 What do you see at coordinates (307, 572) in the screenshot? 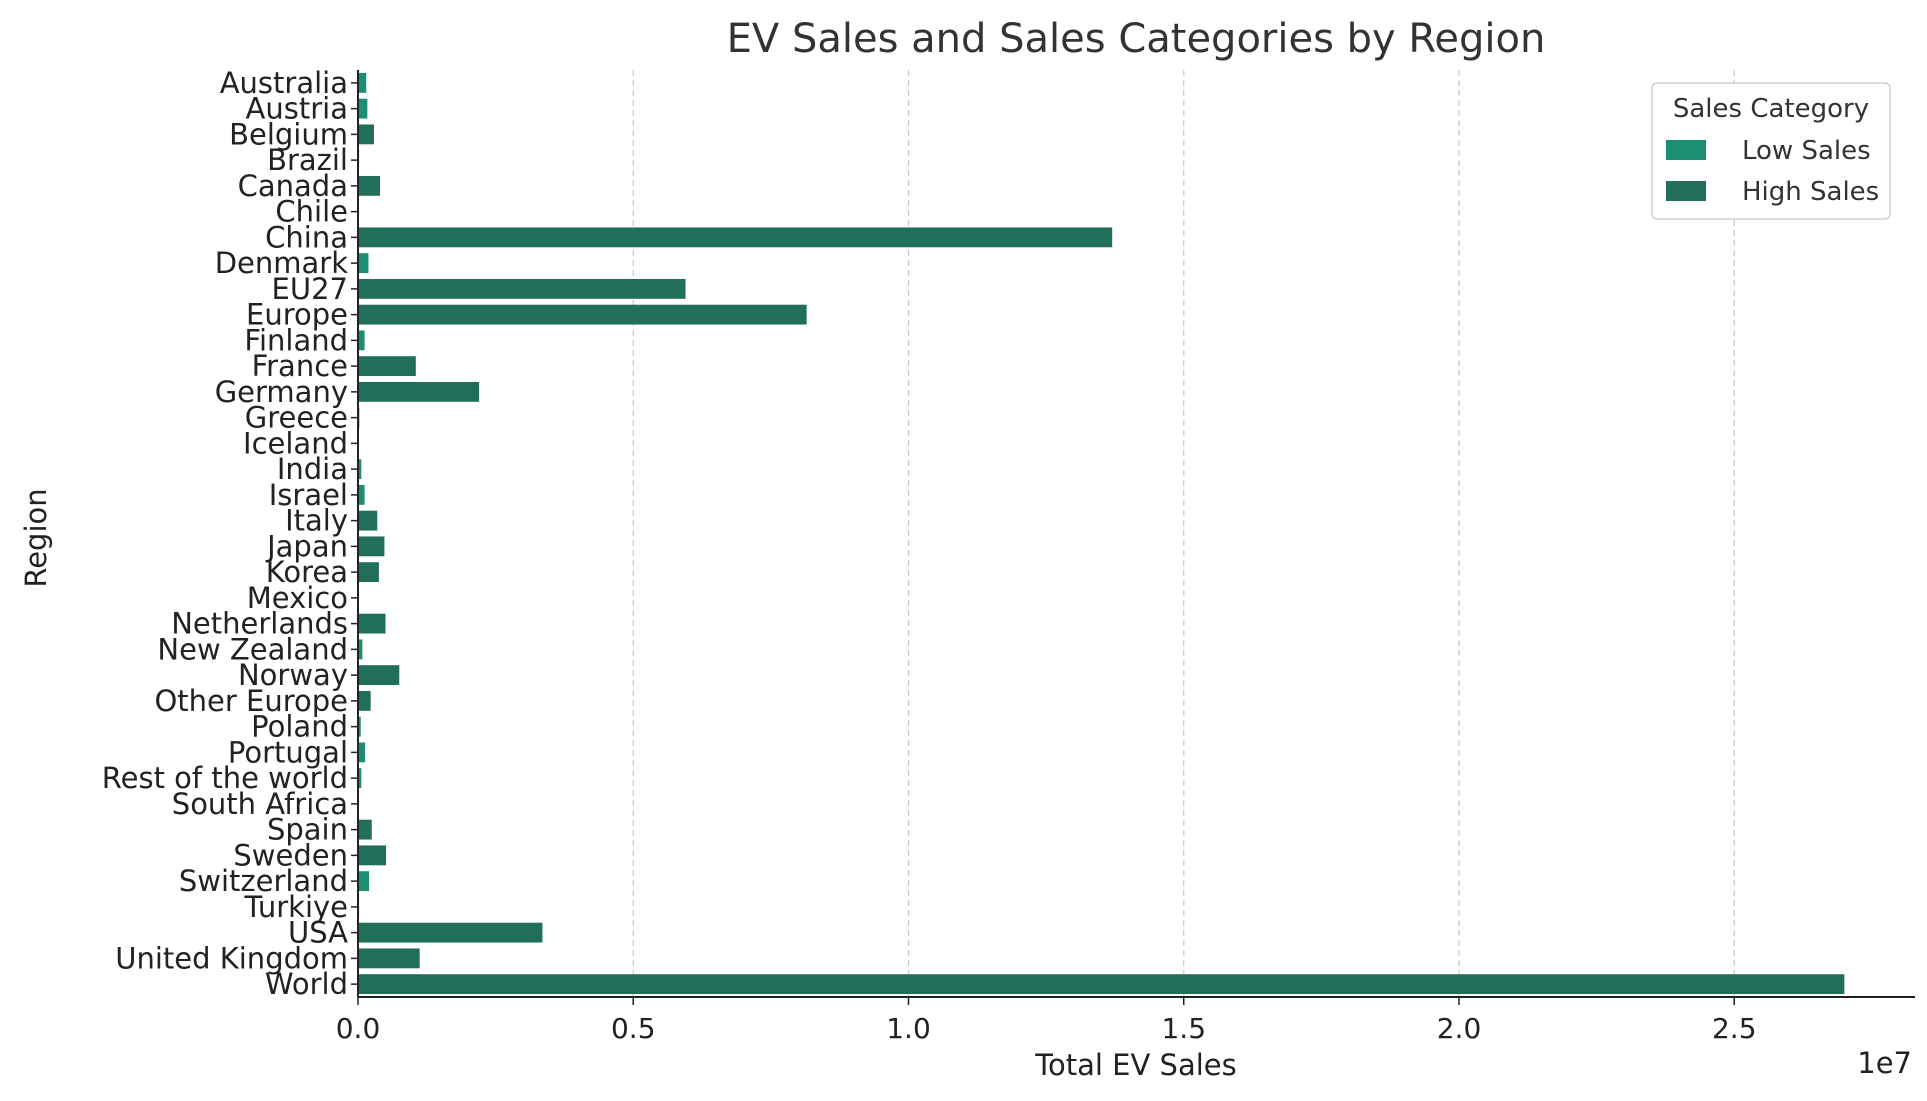
I see `y-tick-label: Korea` at bounding box center [307, 572].